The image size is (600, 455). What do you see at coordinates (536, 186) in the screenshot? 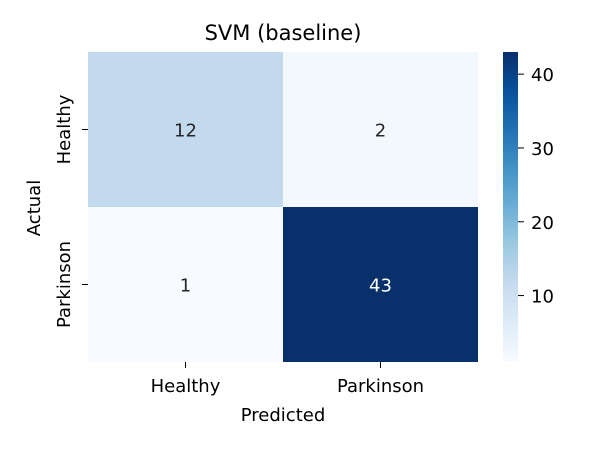
I see `colorbar-ticks: 10 20 30 40` at bounding box center [536, 186].